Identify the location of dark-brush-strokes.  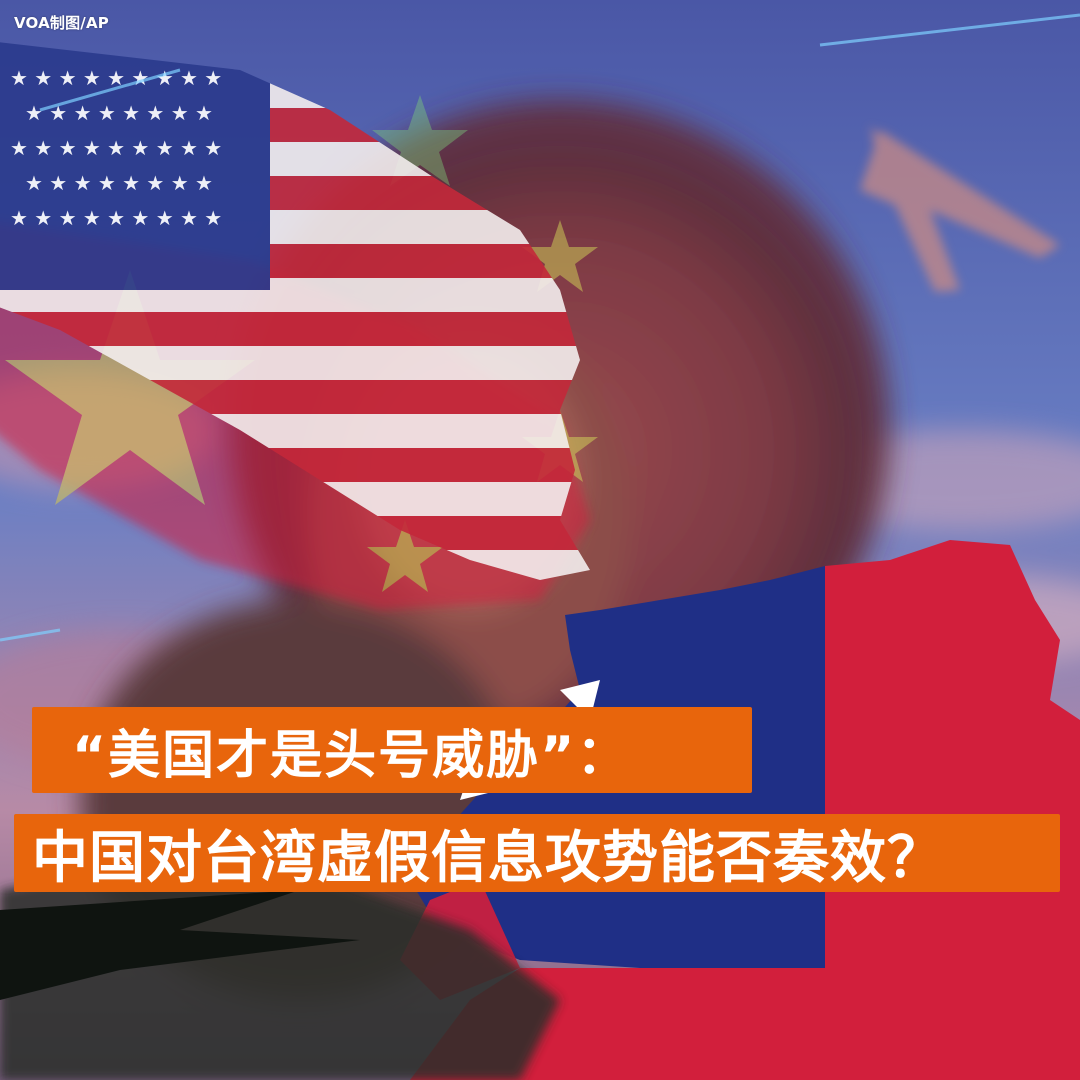
(280, 970).